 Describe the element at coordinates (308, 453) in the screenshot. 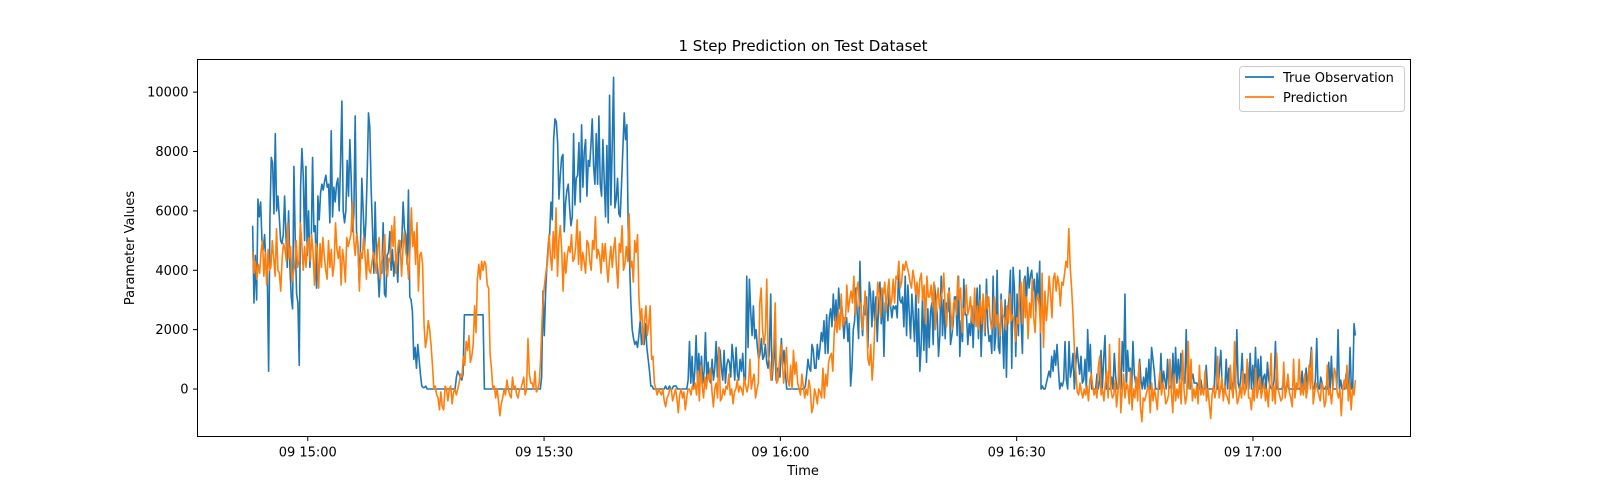

I see `x-tick-label: 09 15:00` at that location.